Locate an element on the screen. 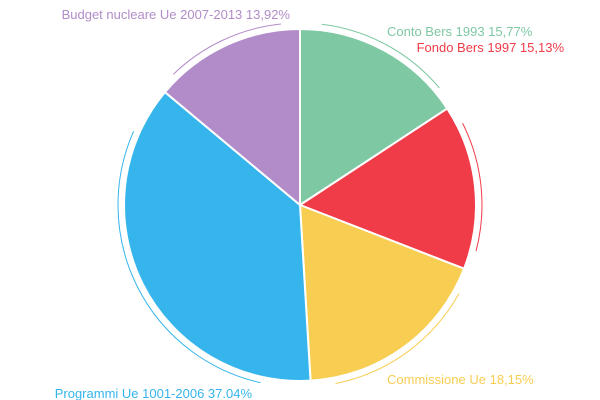 This screenshot has width=600, height=400. pie-slice-conto-bers-1993 is located at coordinates (374, 117).